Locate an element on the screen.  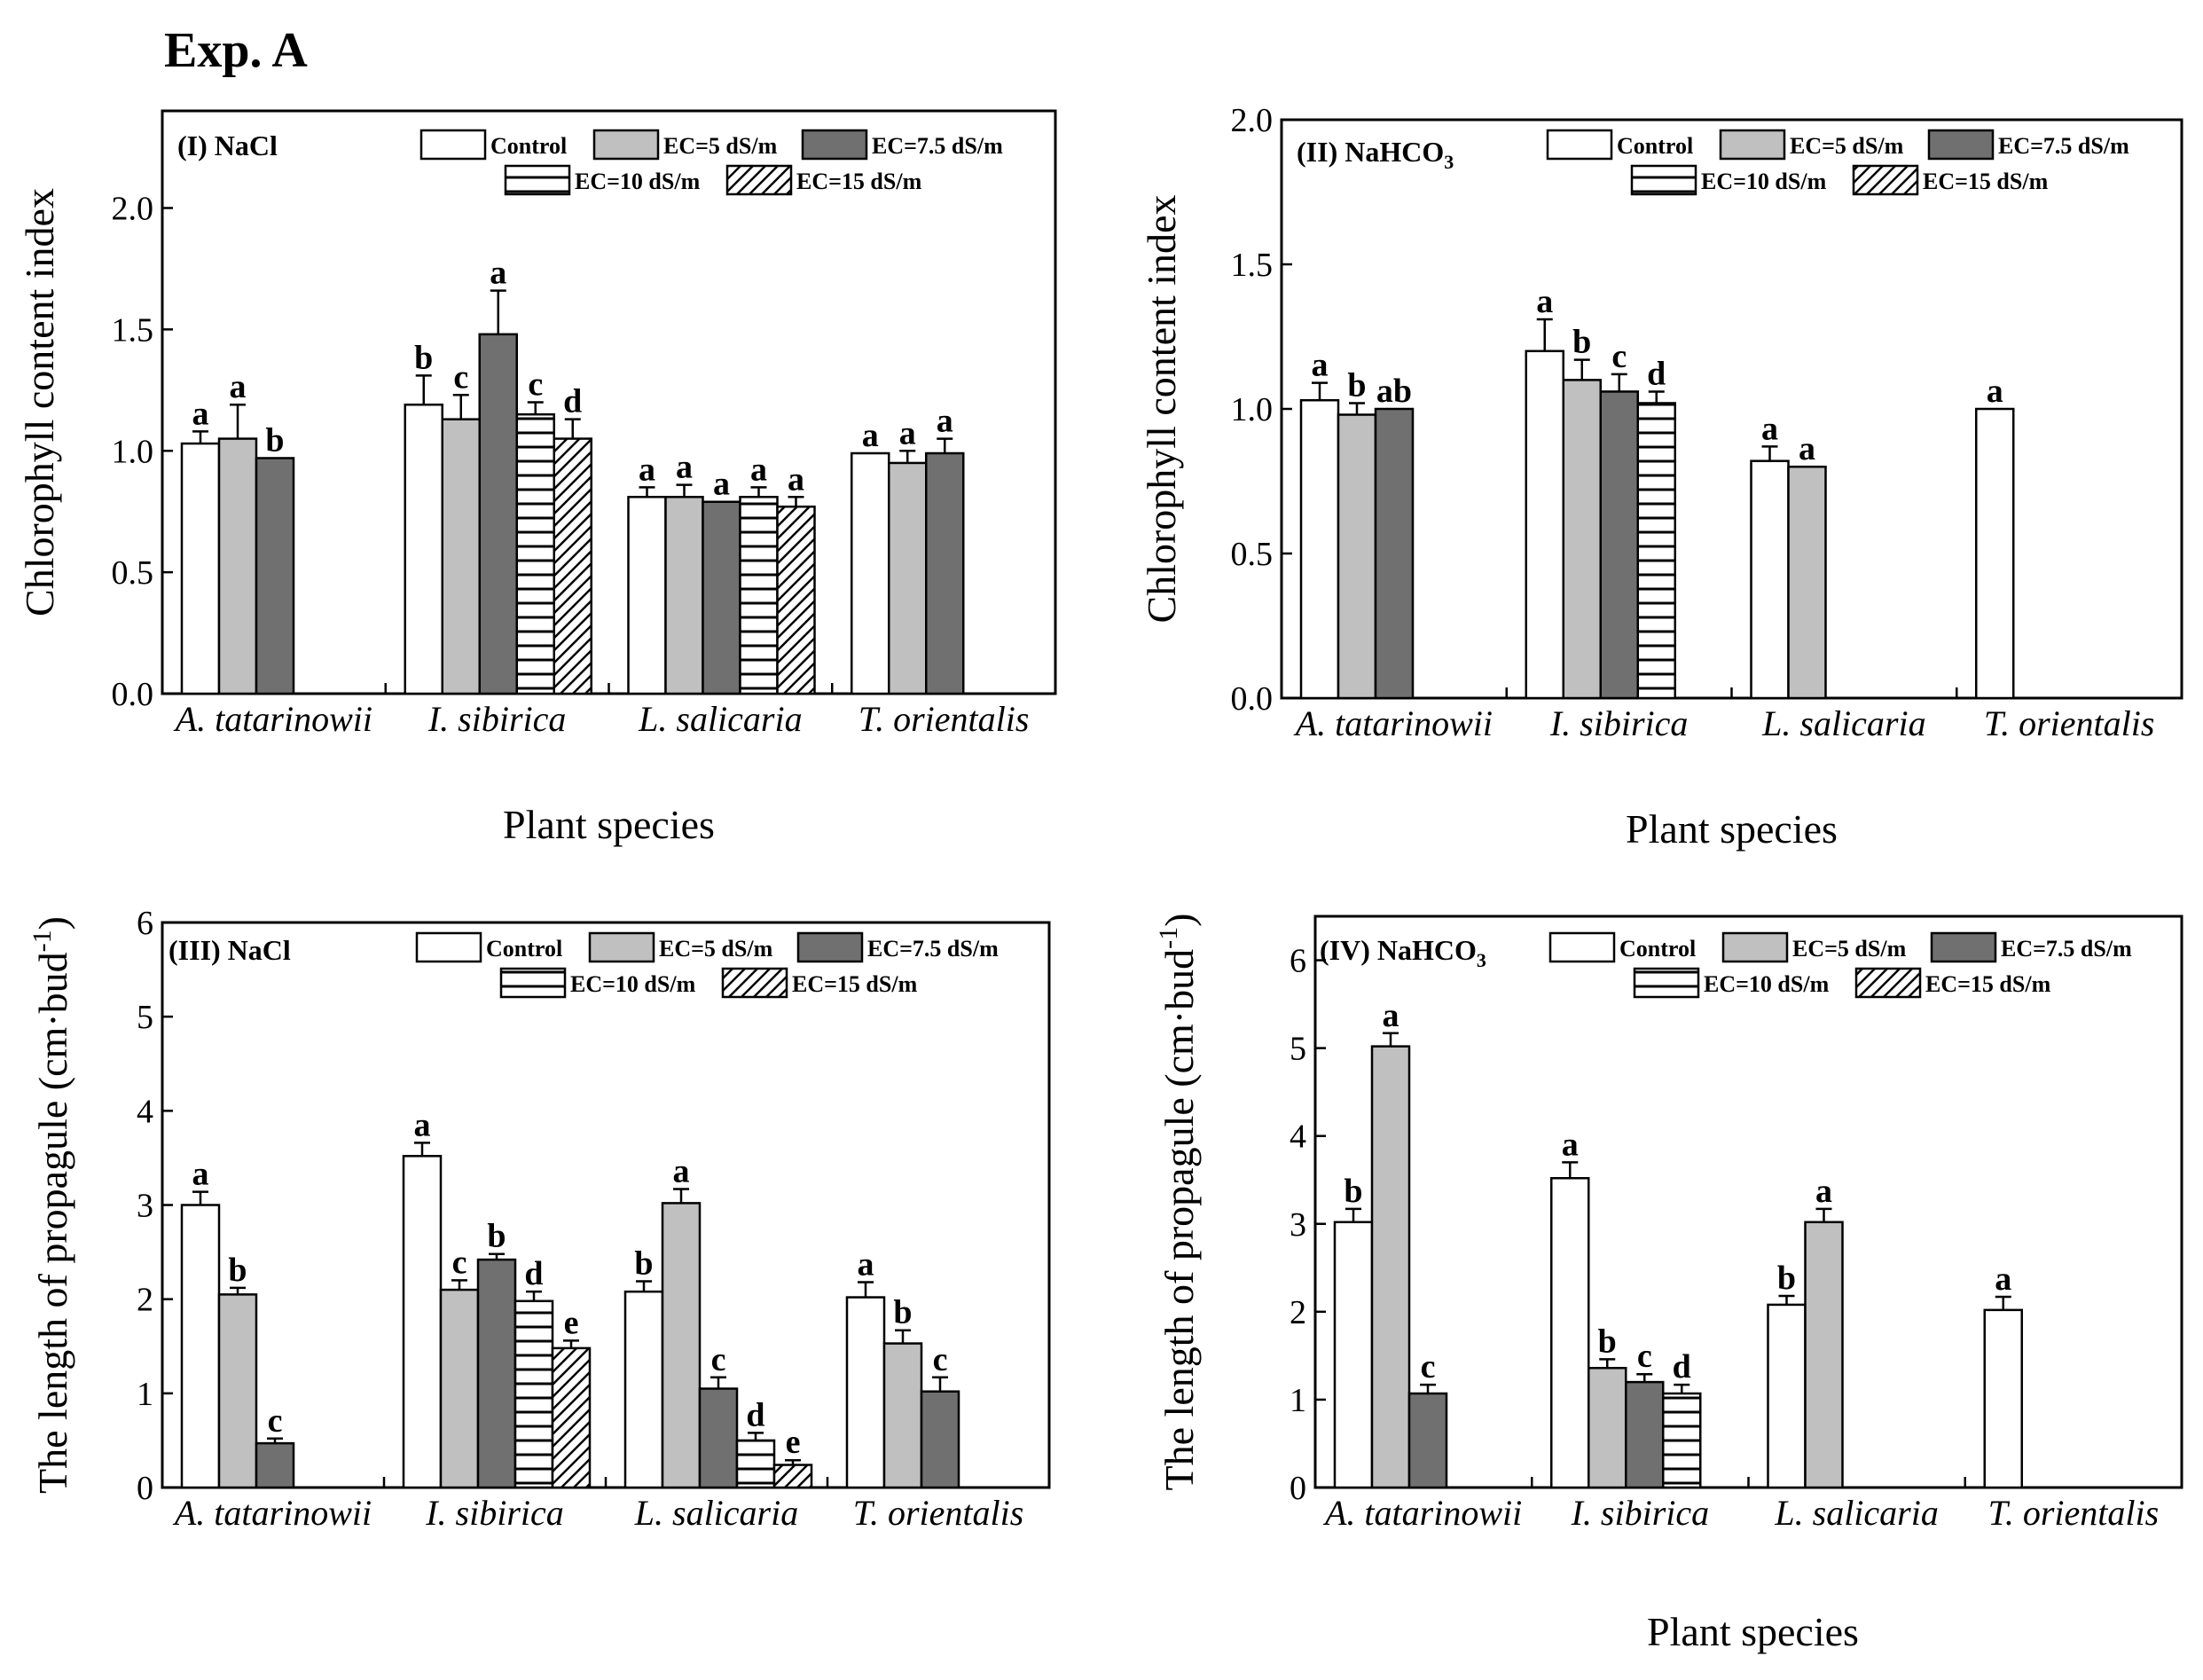
y-tick-label: 0 is located at coordinates (1298, 1488).